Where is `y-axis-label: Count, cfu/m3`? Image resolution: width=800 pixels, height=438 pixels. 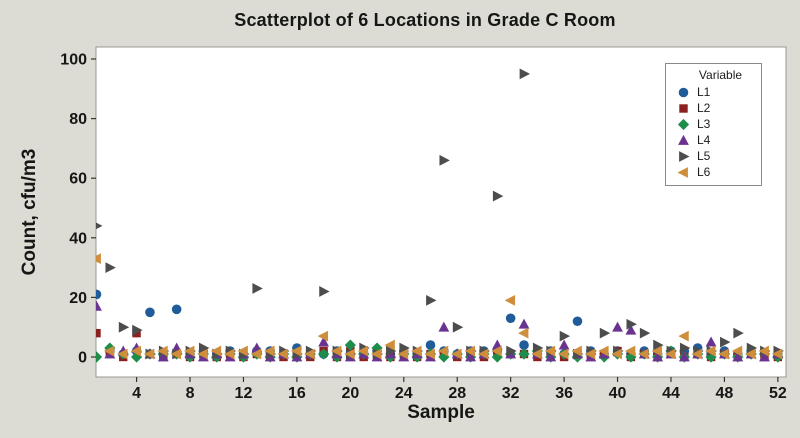
y-axis-label: Count, cfu/m3 is located at coordinates (29, 212).